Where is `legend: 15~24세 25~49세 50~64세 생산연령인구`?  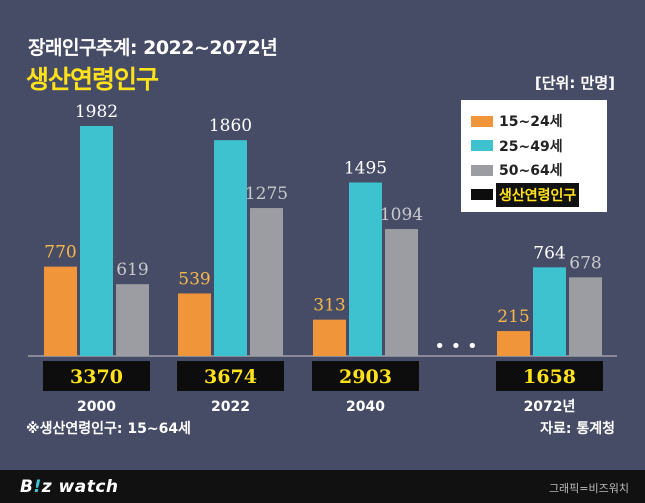 legend: 15~24세 25~49세 50~64세 생산연령인구 is located at coordinates (534, 156).